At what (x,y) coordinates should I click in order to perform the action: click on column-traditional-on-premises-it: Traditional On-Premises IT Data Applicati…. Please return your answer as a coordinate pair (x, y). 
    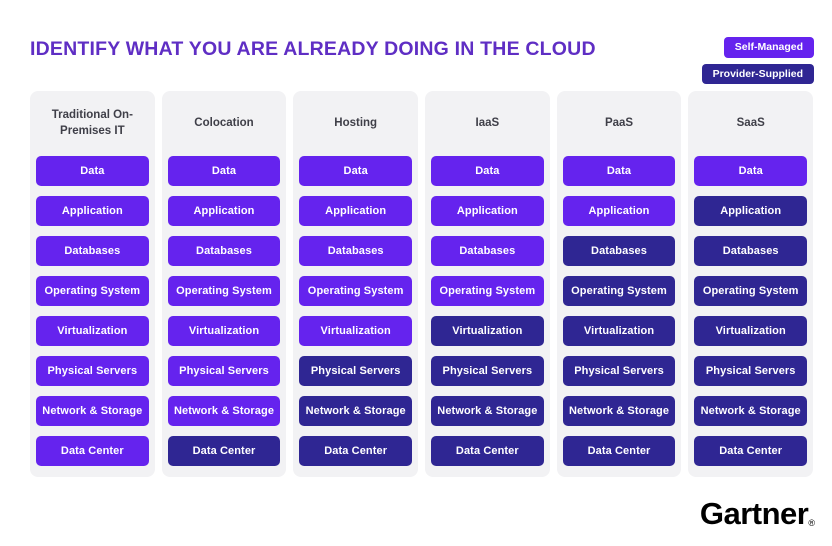
    Looking at the image, I should click on (92, 284).